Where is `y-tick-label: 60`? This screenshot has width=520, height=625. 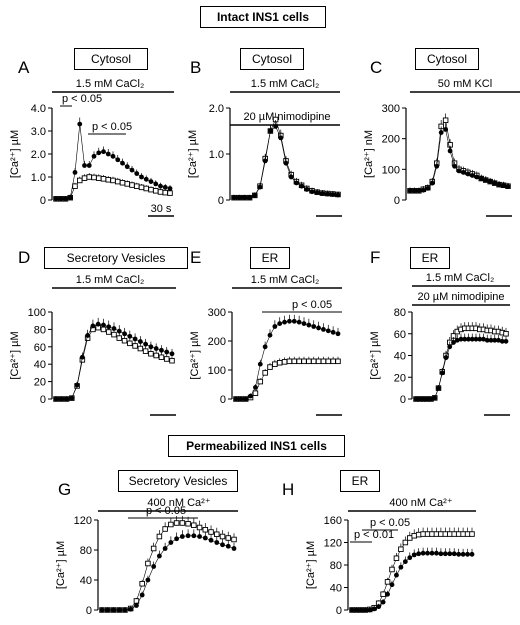
y-tick-label: 60 is located at coordinates (40, 348).